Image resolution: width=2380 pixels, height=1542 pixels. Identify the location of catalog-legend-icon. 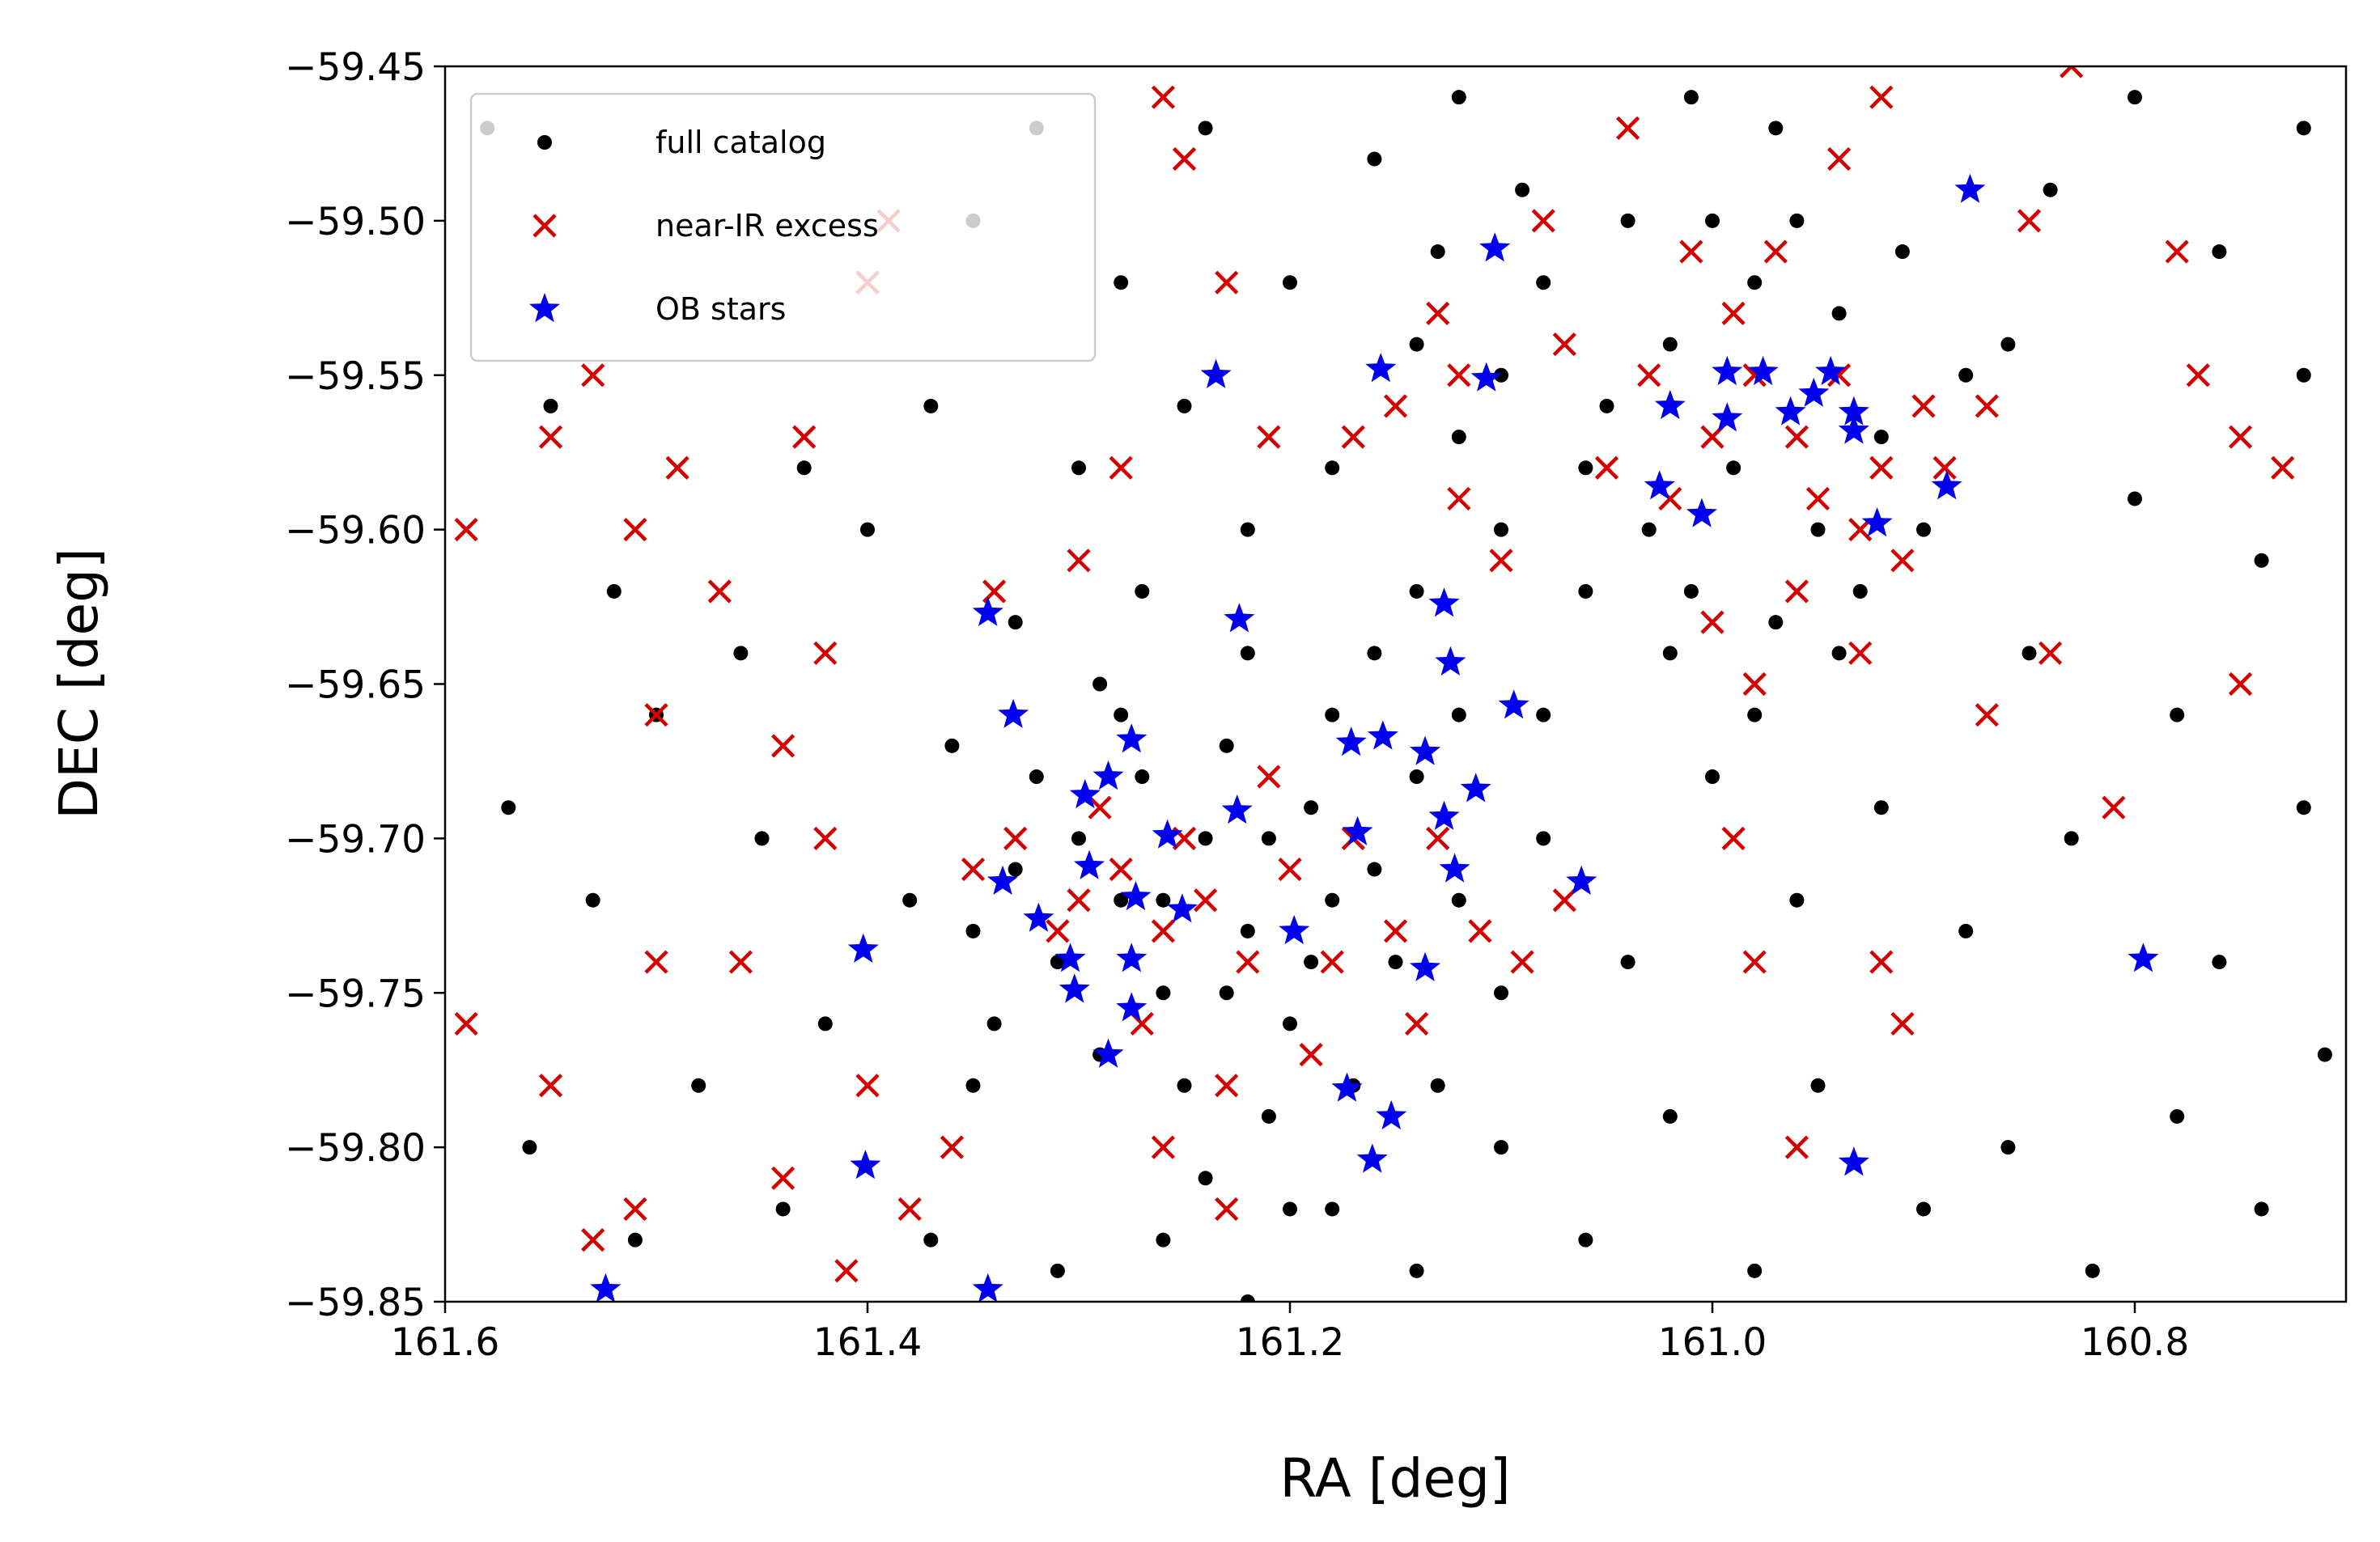
(545, 142).